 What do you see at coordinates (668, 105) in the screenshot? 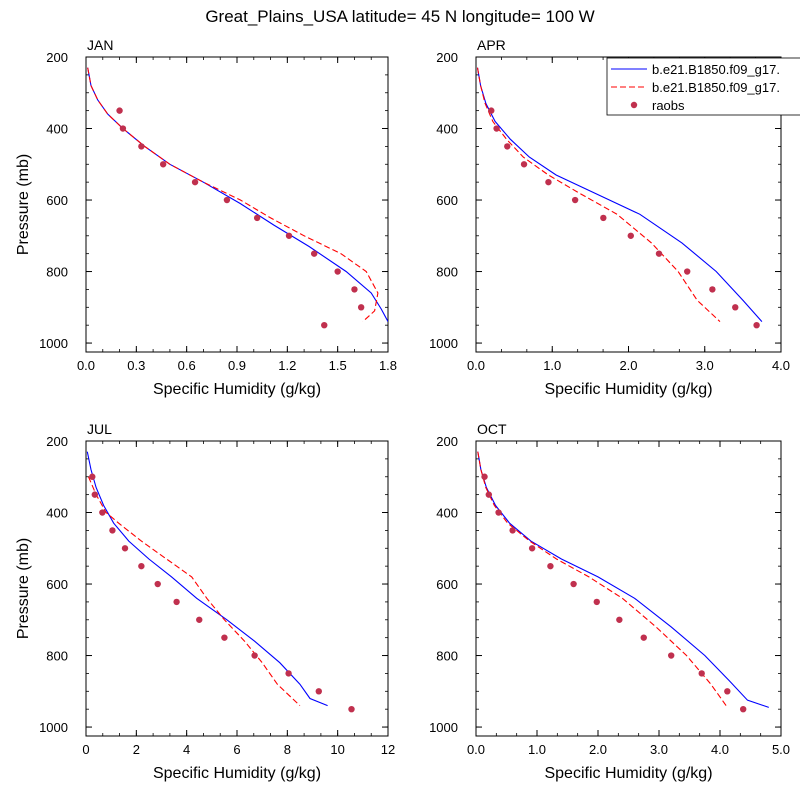
I see `legend-label: raobs` at bounding box center [668, 105].